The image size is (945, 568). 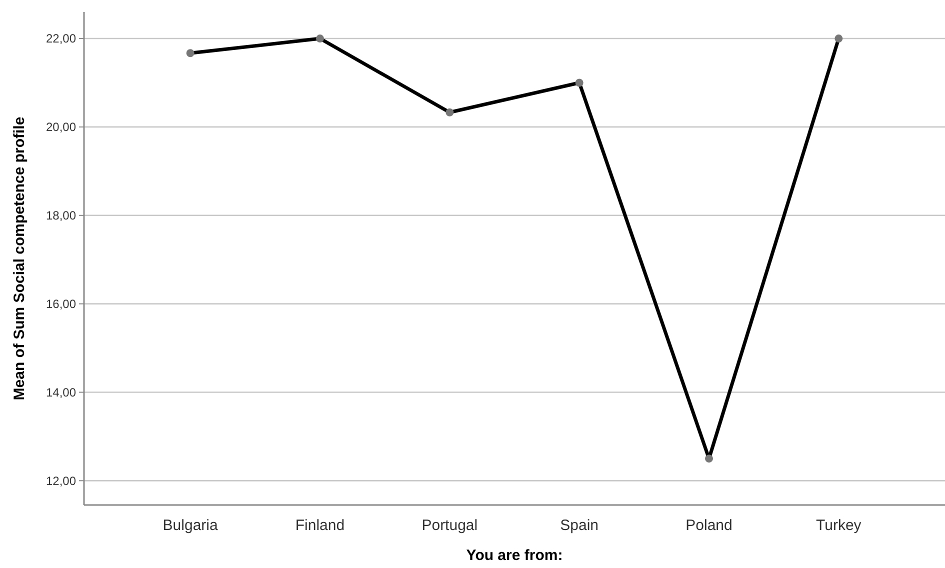 I want to click on x-axis-title: You are from:, so click(x=514, y=555).